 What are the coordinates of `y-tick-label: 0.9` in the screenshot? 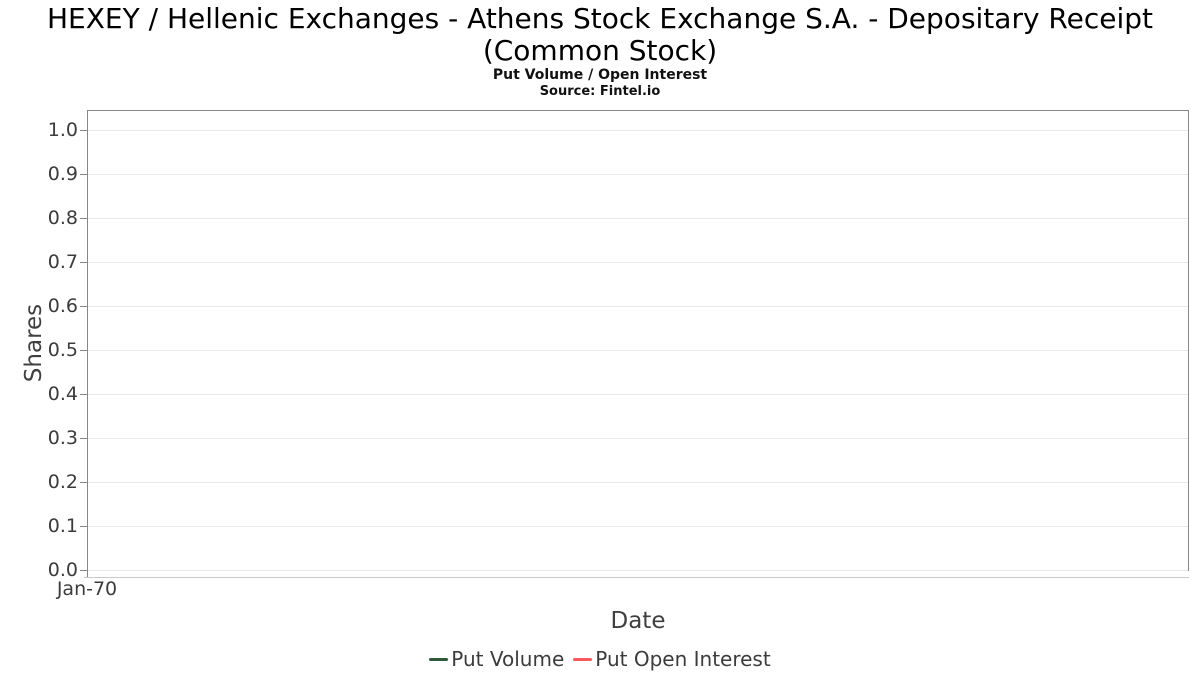 It's located at (62, 174).